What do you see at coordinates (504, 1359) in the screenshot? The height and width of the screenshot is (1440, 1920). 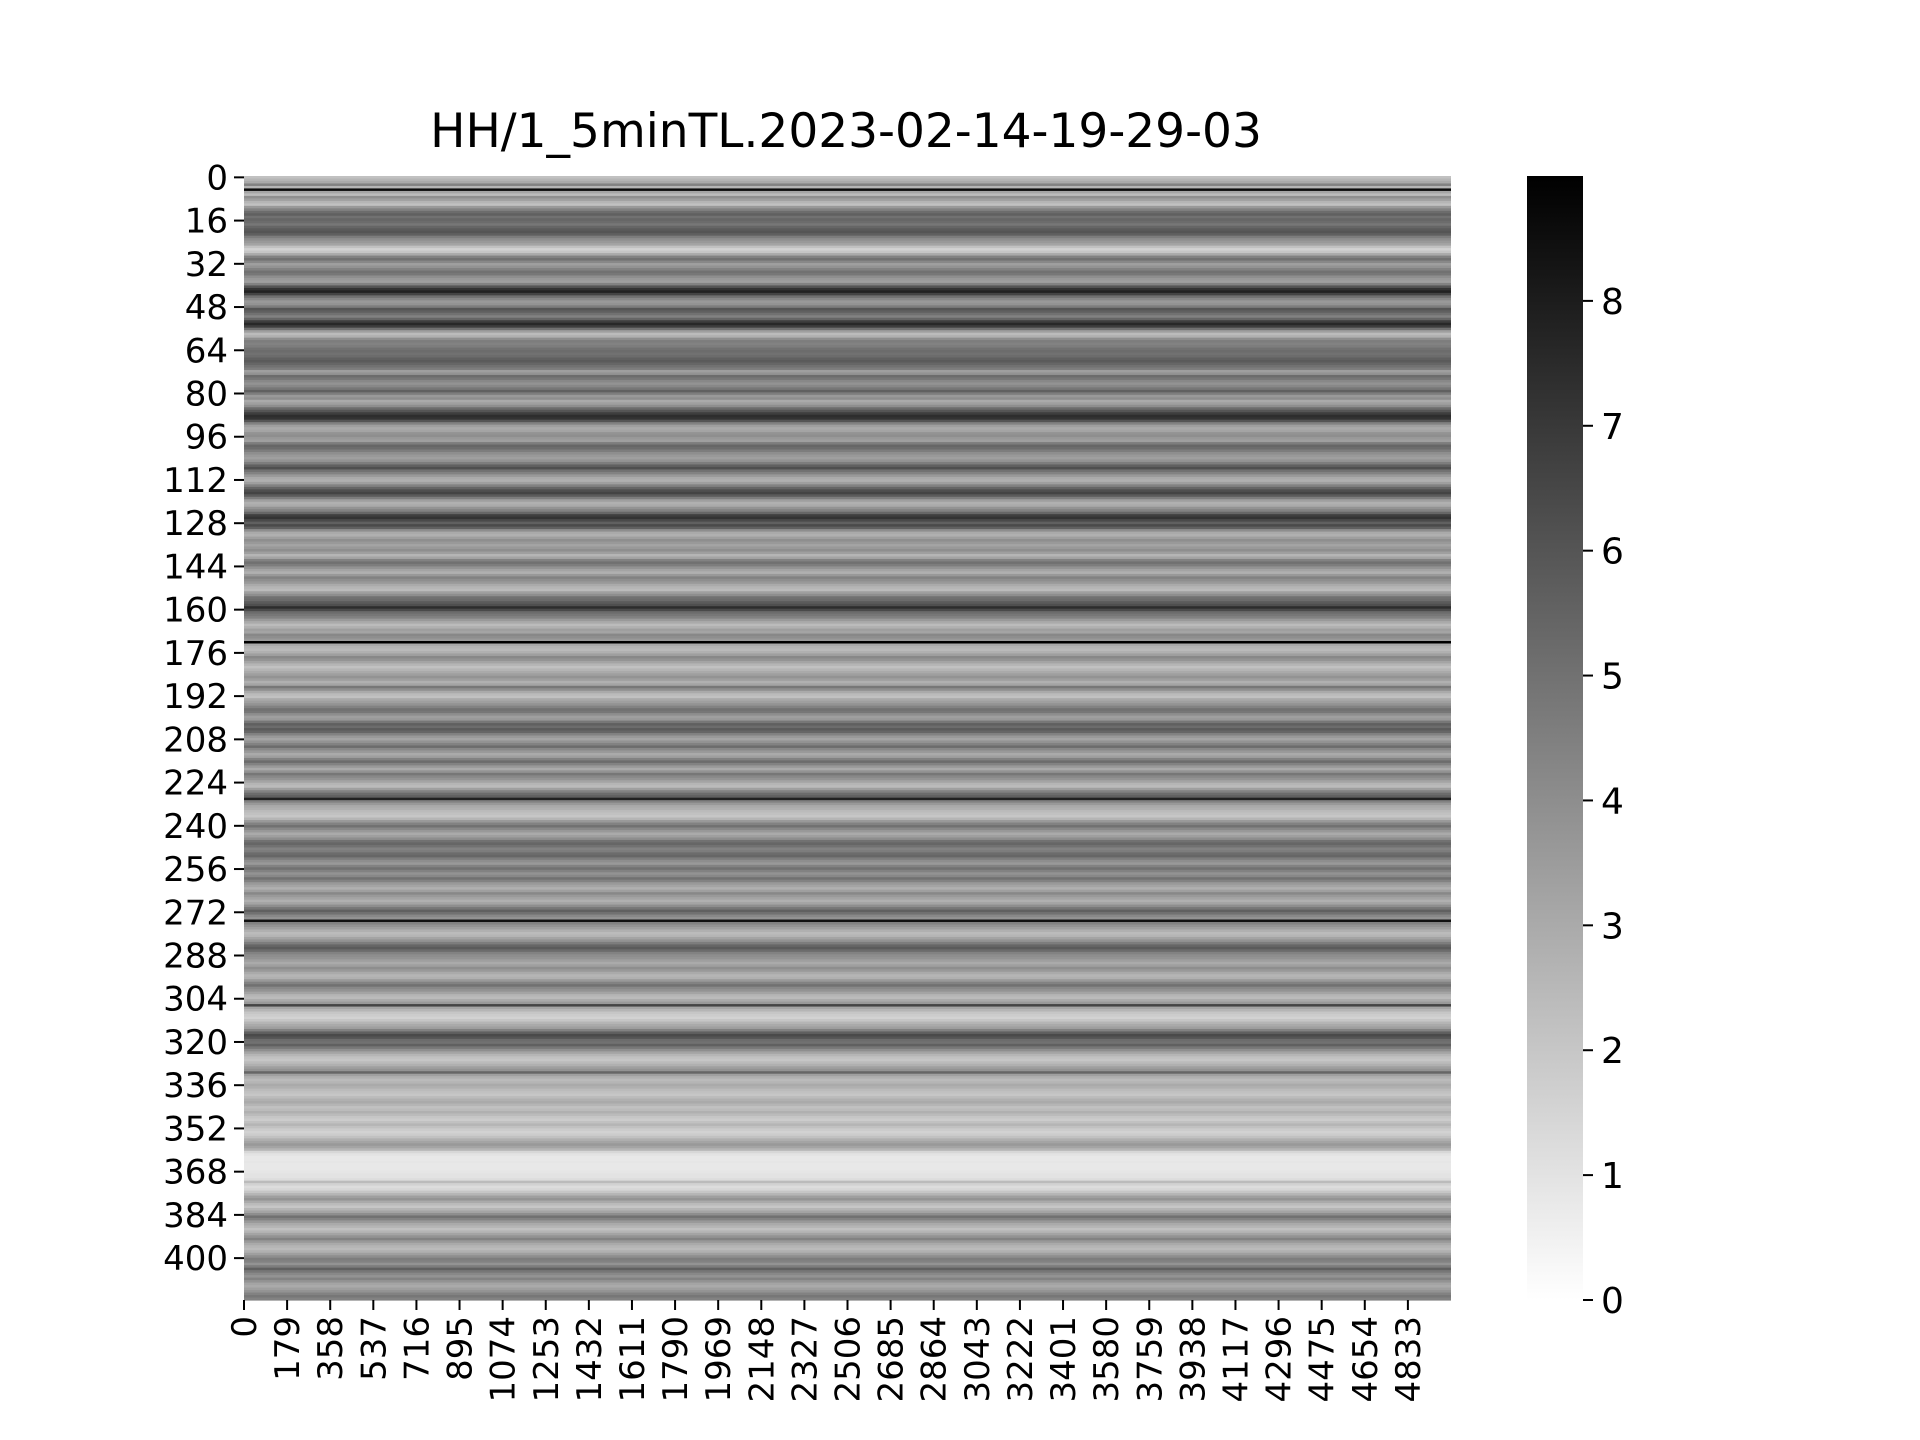 I see `x-tick-label: 1074` at bounding box center [504, 1359].